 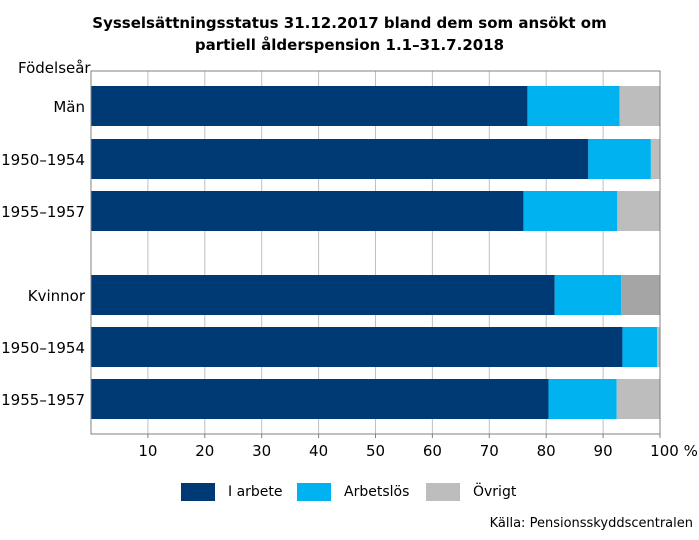 What do you see at coordinates (471, 492) in the screenshot?
I see `legend-item-ovrigt: Övrigt` at bounding box center [471, 492].